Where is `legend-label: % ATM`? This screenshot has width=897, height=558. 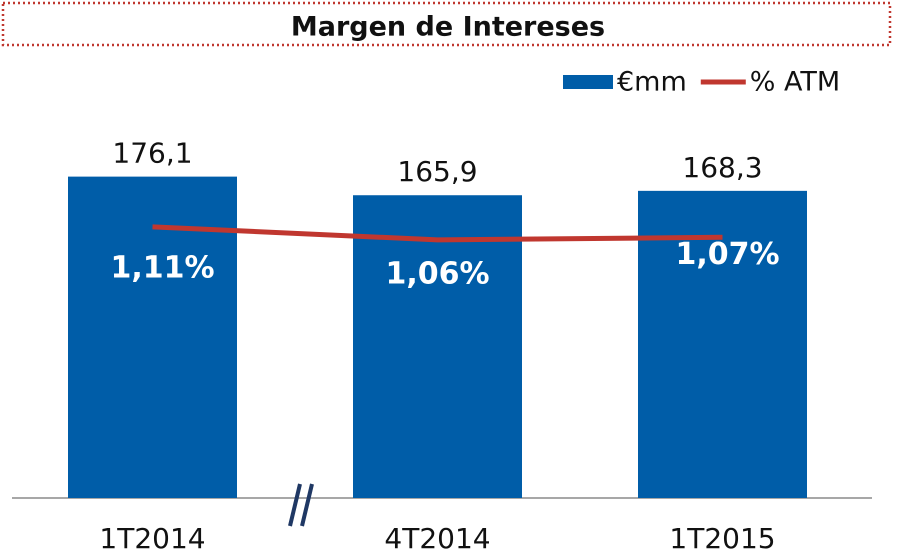 legend-label: % ATM is located at coordinates (795, 82).